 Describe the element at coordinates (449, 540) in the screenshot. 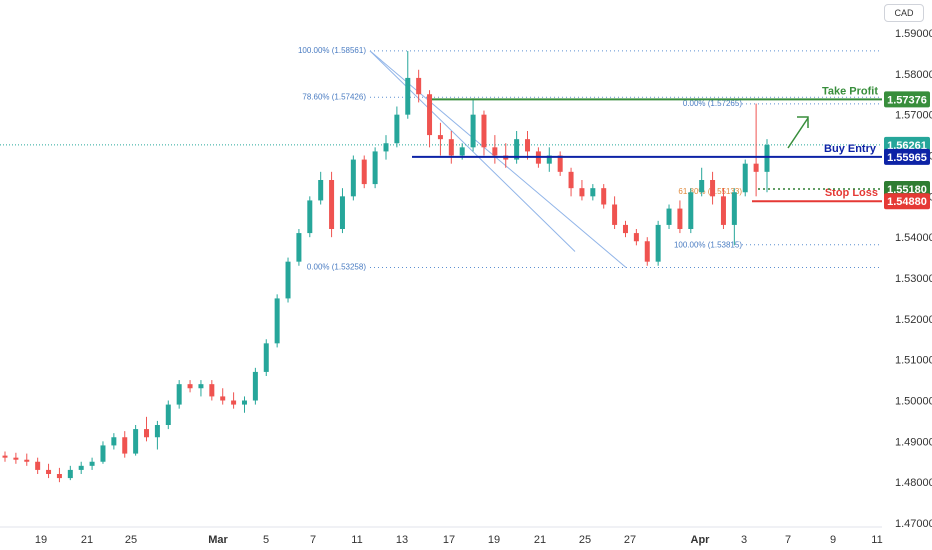

I see `x-tick-label: 17` at that location.